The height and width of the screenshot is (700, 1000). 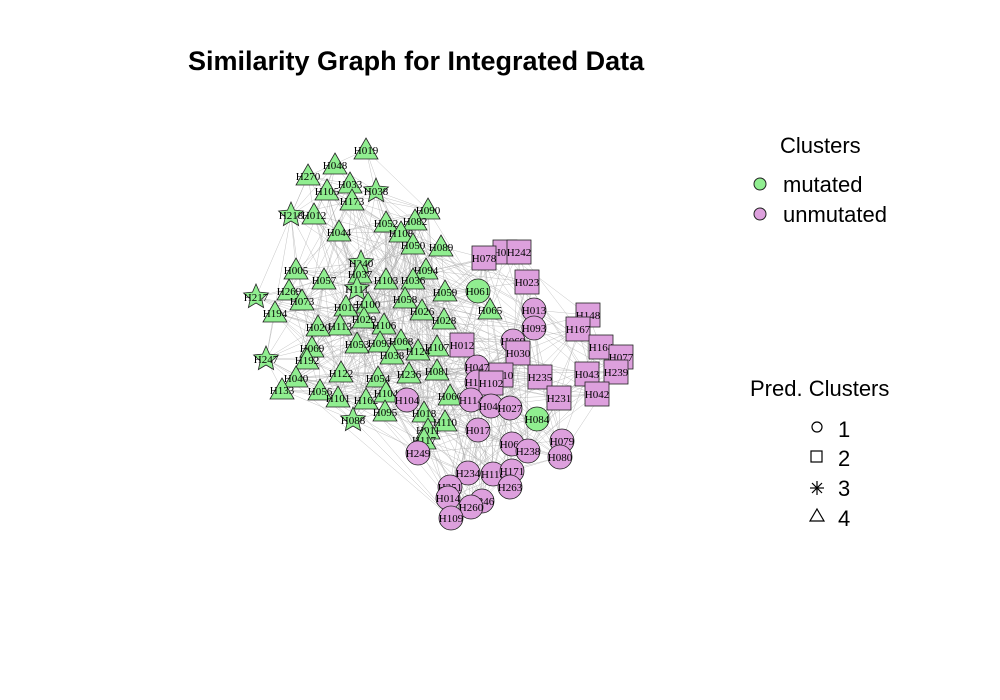 I want to click on node-label: H095, so click(x=385, y=413).